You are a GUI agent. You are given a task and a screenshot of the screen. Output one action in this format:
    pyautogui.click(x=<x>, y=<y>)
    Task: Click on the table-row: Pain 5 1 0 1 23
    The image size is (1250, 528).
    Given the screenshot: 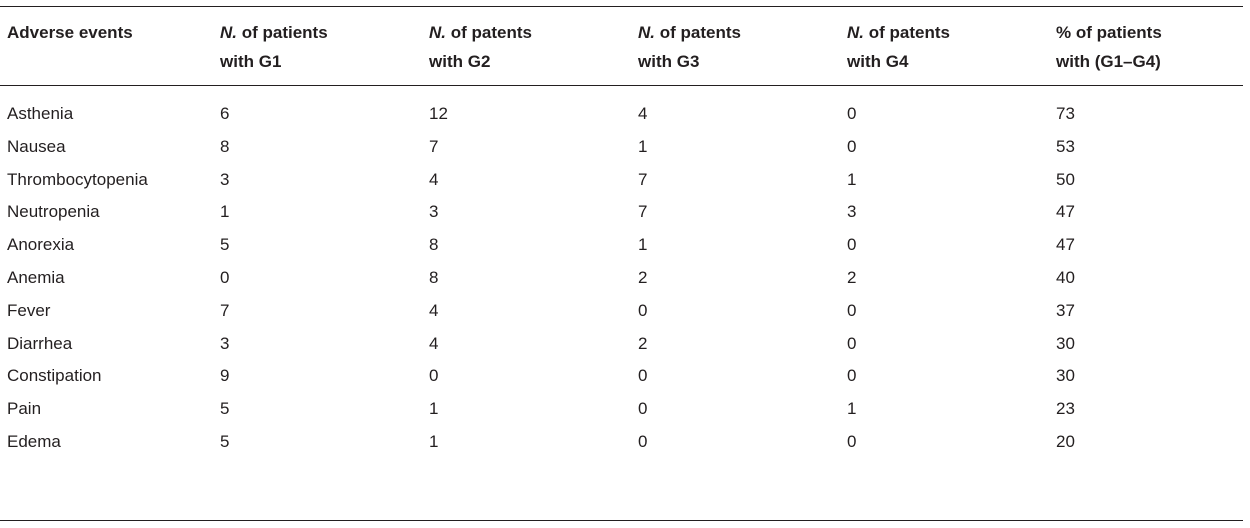 What is the action you would take?
    pyautogui.click(x=621, y=409)
    